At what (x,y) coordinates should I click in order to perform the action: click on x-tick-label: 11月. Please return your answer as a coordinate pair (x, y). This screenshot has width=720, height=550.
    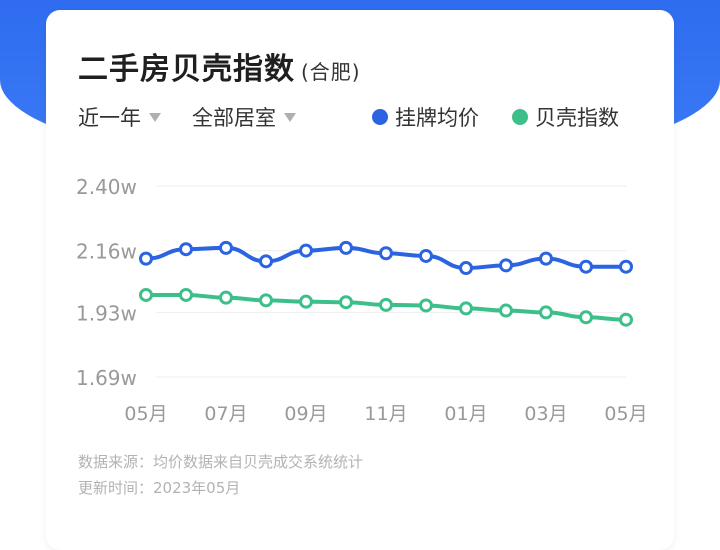
    Looking at the image, I should click on (385, 414).